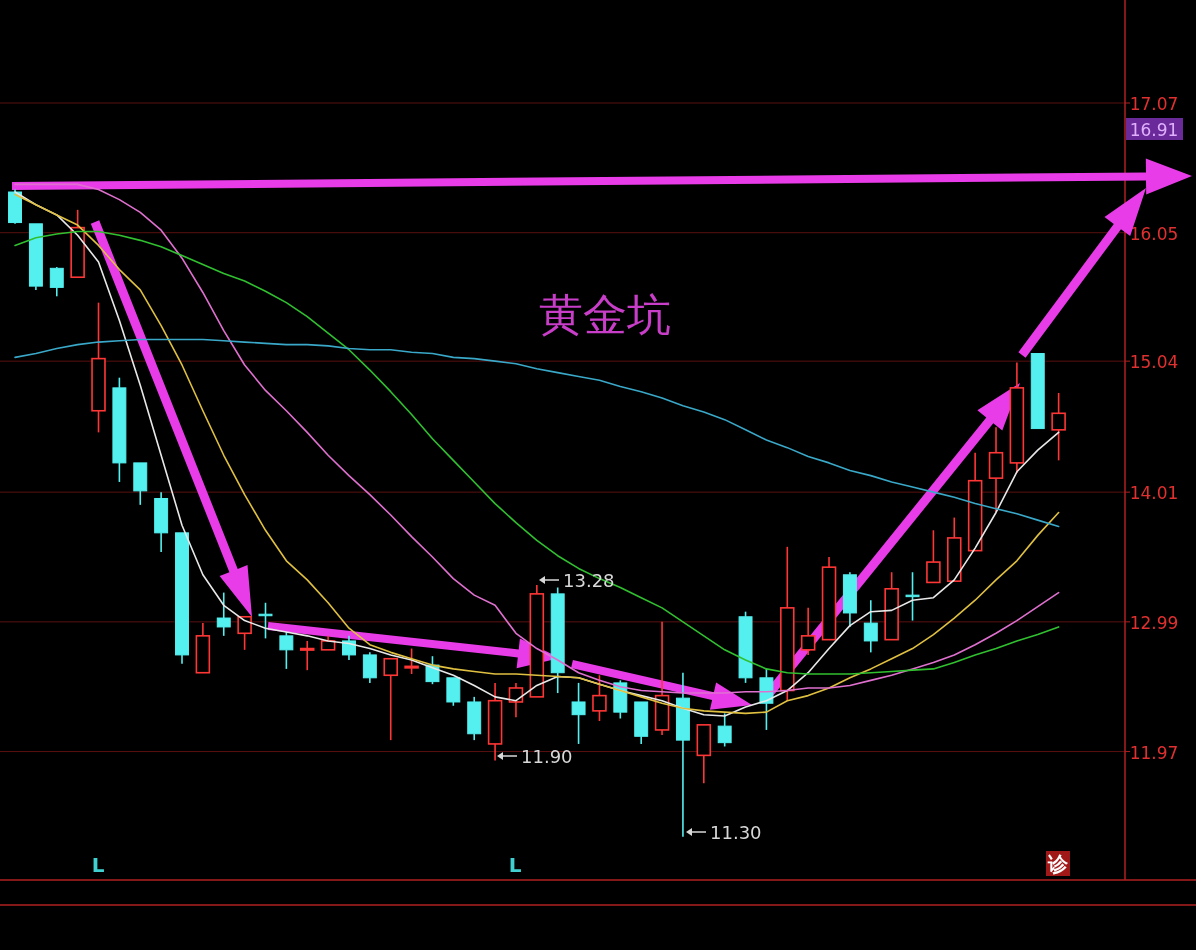 The width and height of the screenshot is (1196, 950). Describe the element at coordinates (1058, 864) in the screenshot. I see `annotation: 诊` at that location.